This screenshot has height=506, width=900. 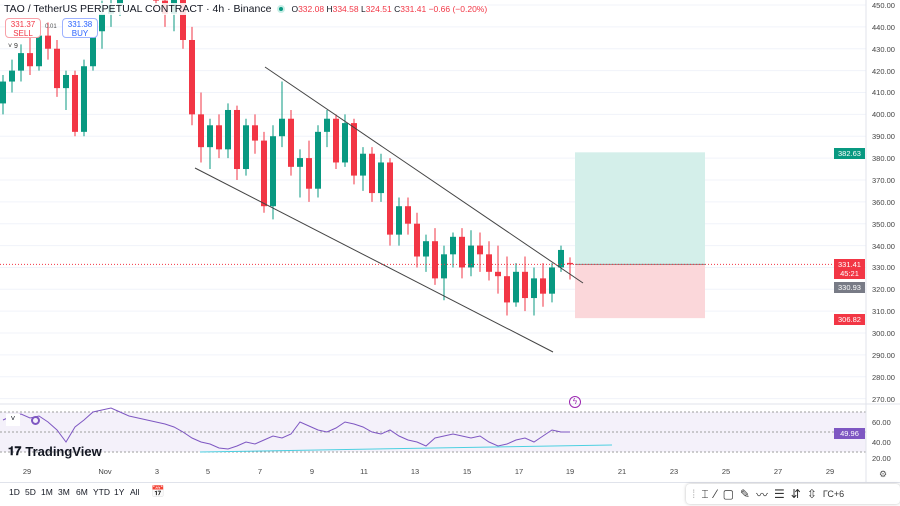 What do you see at coordinates (705, 493) in the screenshot?
I see `text-cursor-icon: ⌶` at bounding box center [705, 493].